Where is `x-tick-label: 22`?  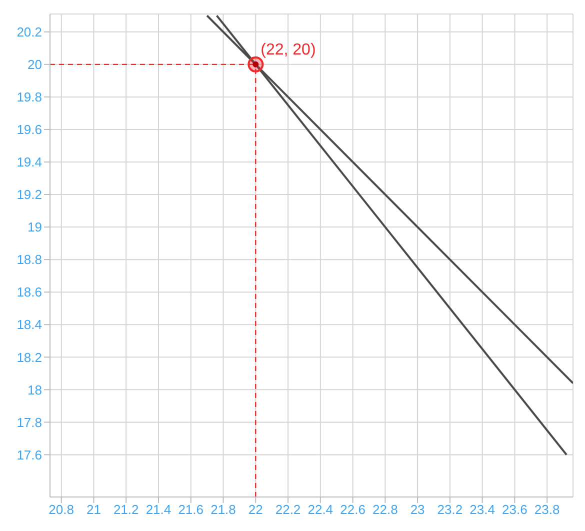
x-tick-label: 22 is located at coordinates (255, 510).